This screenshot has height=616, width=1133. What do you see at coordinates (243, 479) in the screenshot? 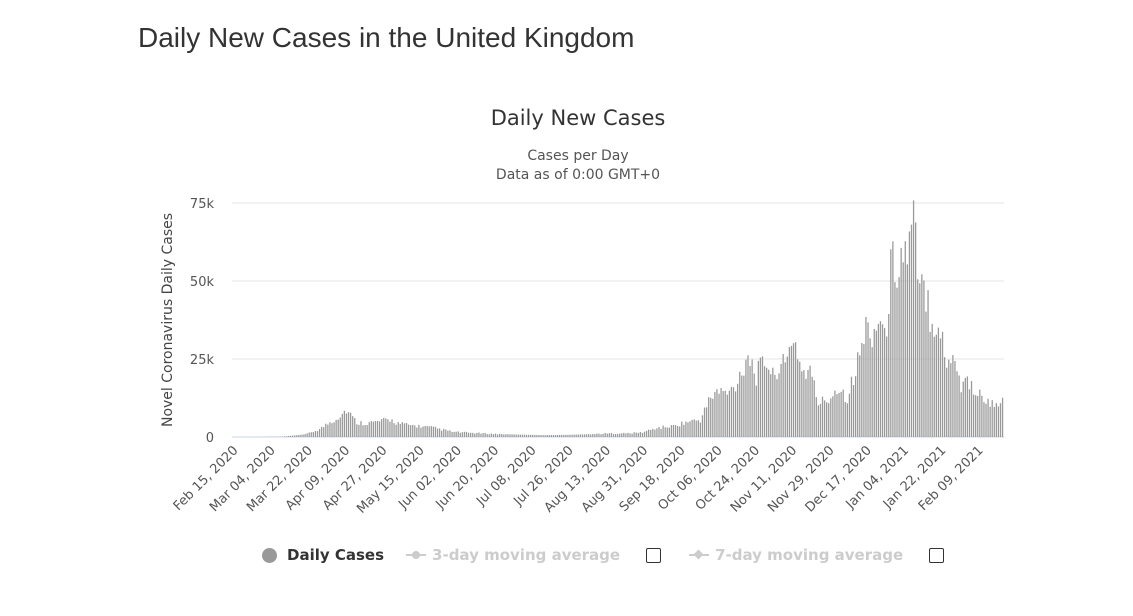
I see `x-tick-label: Mar 04, 2020` at bounding box center [243, 479].